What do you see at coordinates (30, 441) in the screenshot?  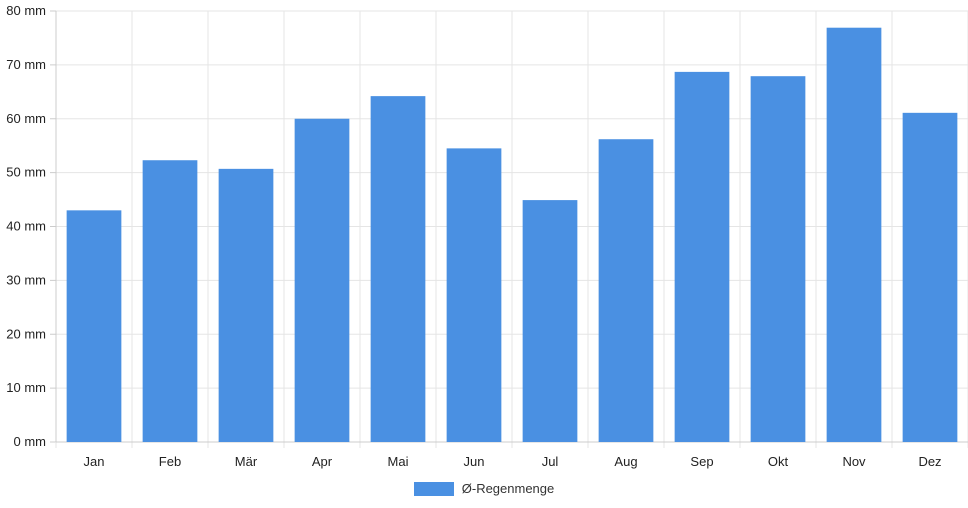 I see `y-tick-label: 0 mm` at bounding box center [30, 441].